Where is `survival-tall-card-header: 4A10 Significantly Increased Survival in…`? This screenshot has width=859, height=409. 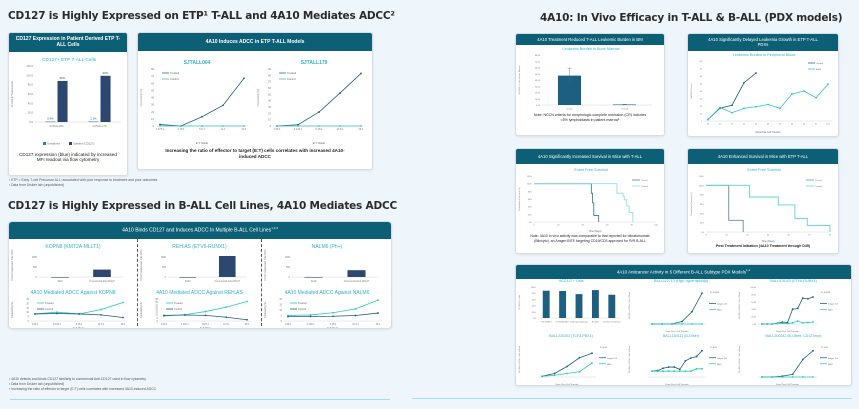 survival-tall-card-header: 4A10 Significantly Increased Survival in… is located at coordinates (590, 157).